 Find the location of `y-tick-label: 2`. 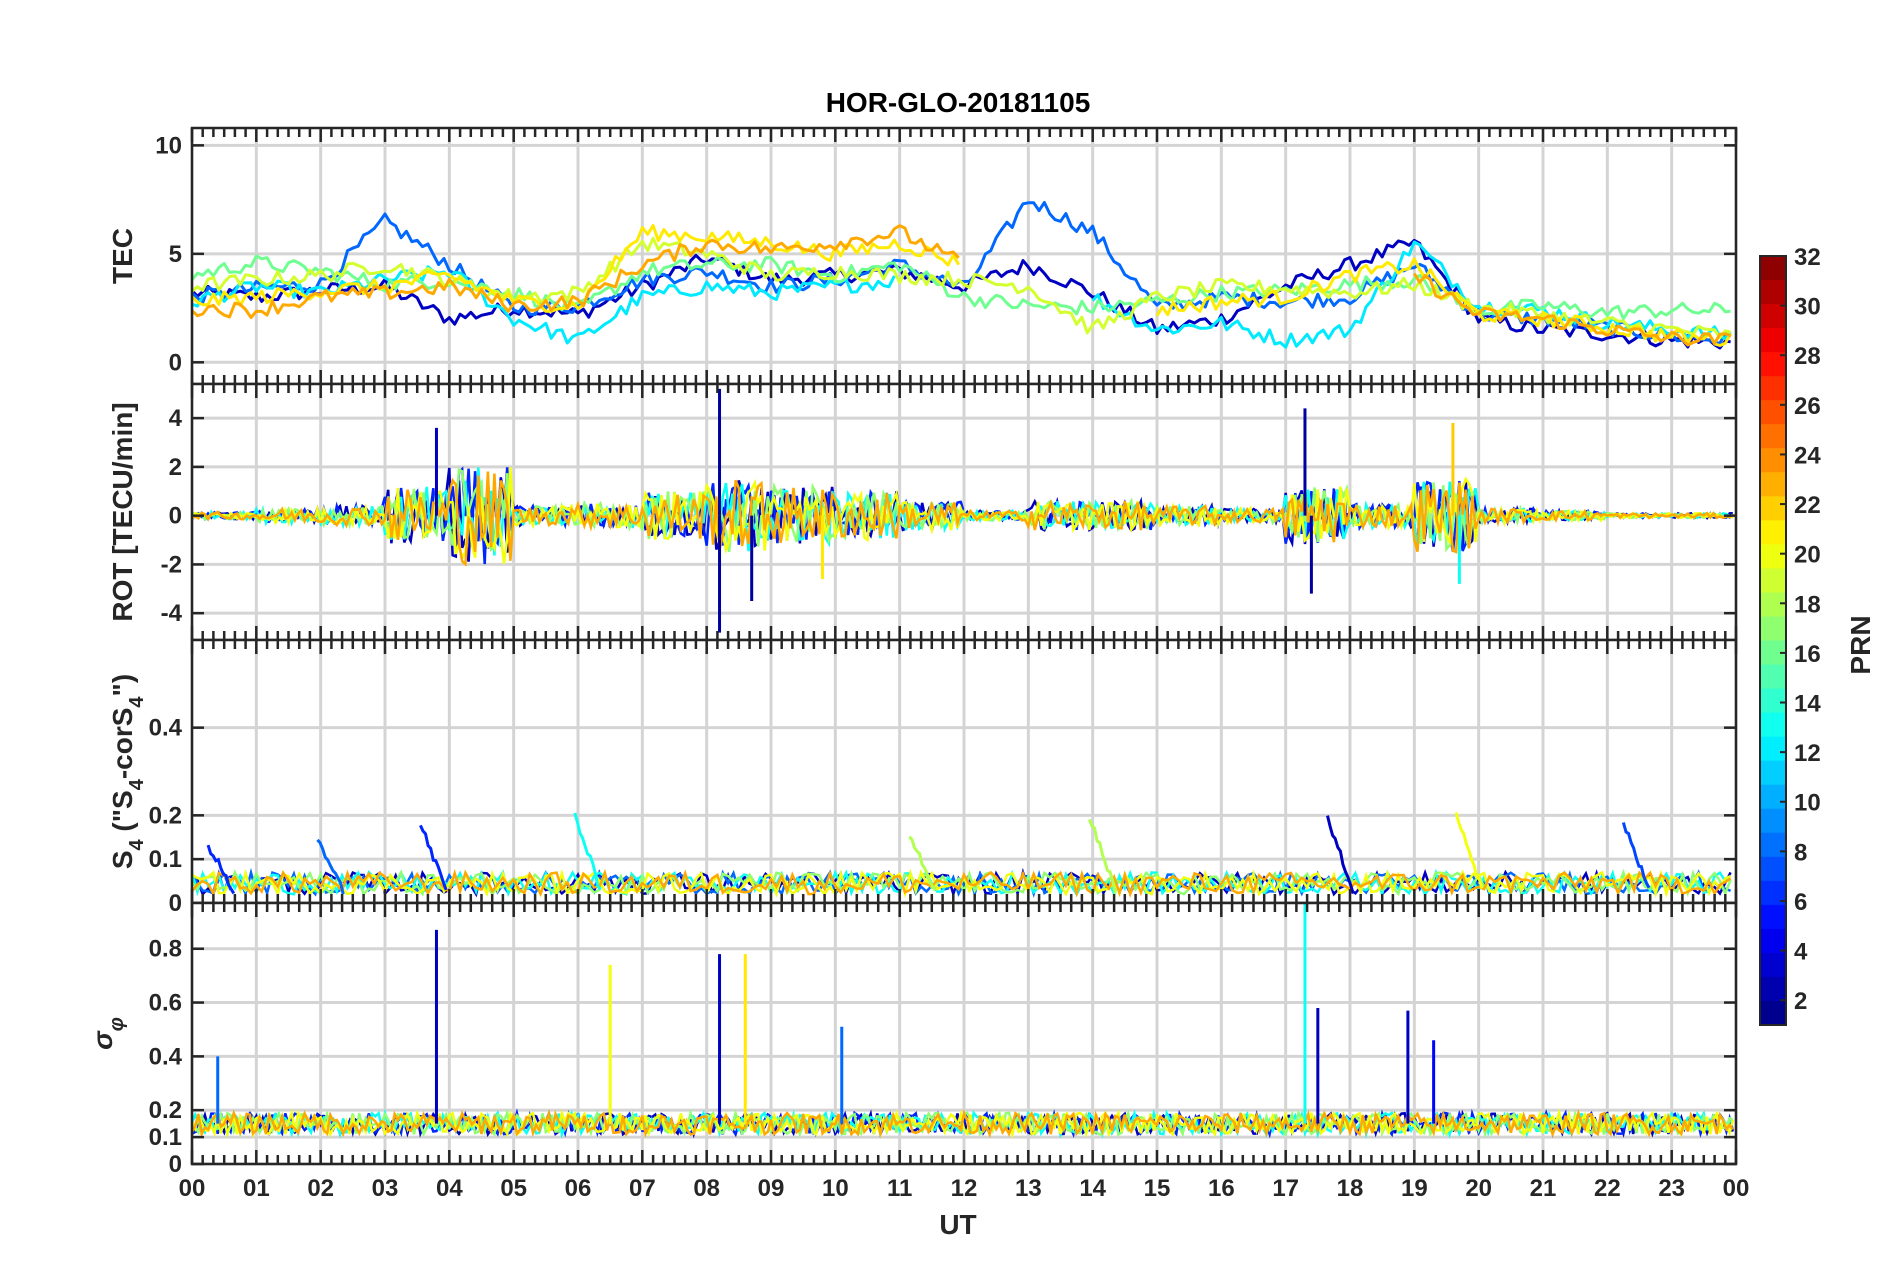

y-tick-label: 2 is located at coordinates (175, 467).